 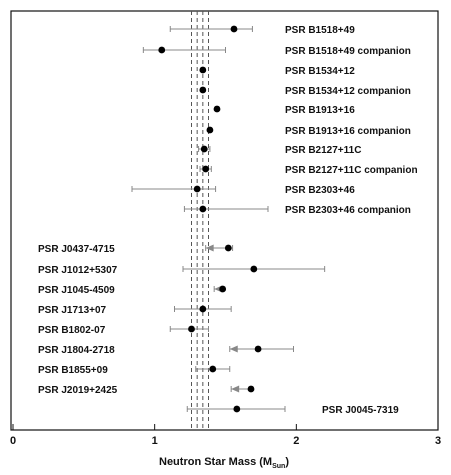 I want to click on point-label: PSR B1913+16 companion, so click(x=348, y=131).